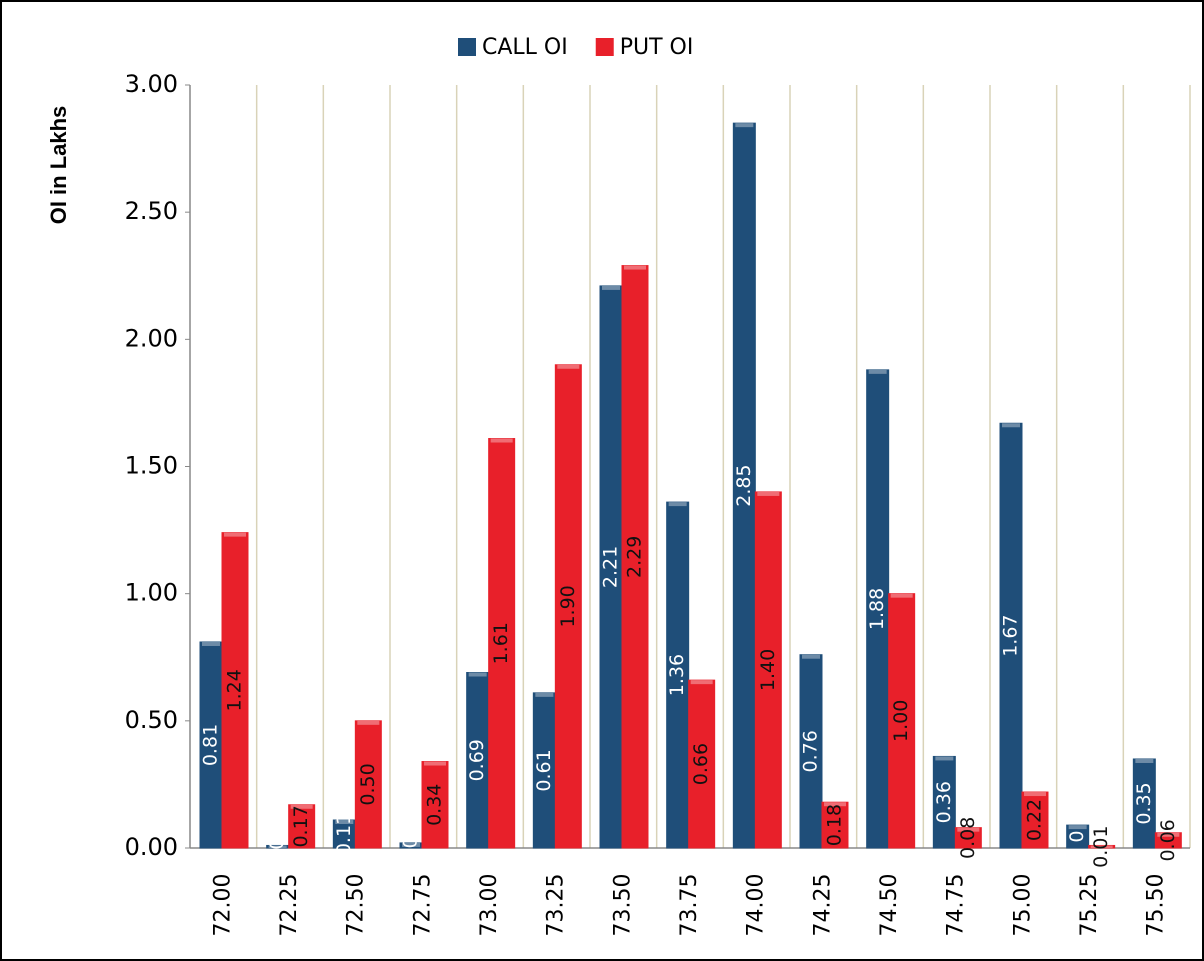 The image size is (1204, 961). I want to click on value-label: 0.22, so click(1035, 820).